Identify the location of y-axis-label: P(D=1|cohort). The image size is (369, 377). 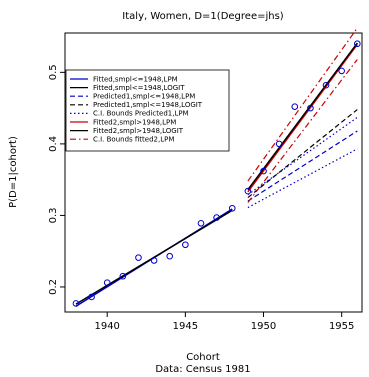
(13, 172).